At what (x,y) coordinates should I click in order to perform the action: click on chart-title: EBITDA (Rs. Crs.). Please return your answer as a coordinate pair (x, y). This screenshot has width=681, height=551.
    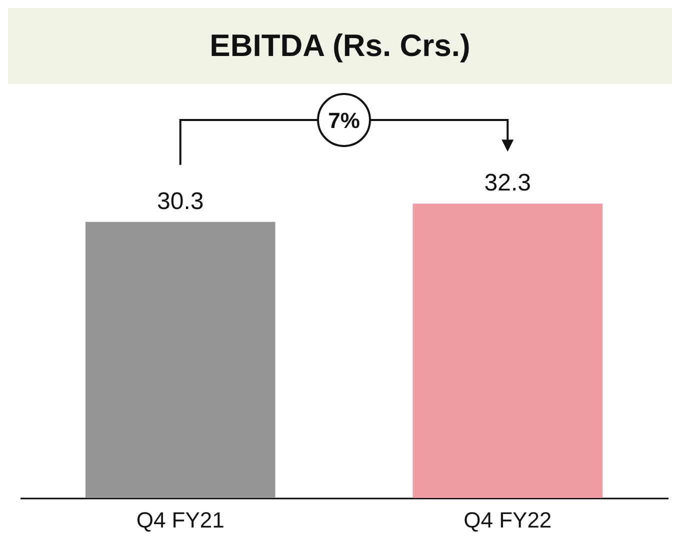
    Looking at the image, I should click on (340, 46).